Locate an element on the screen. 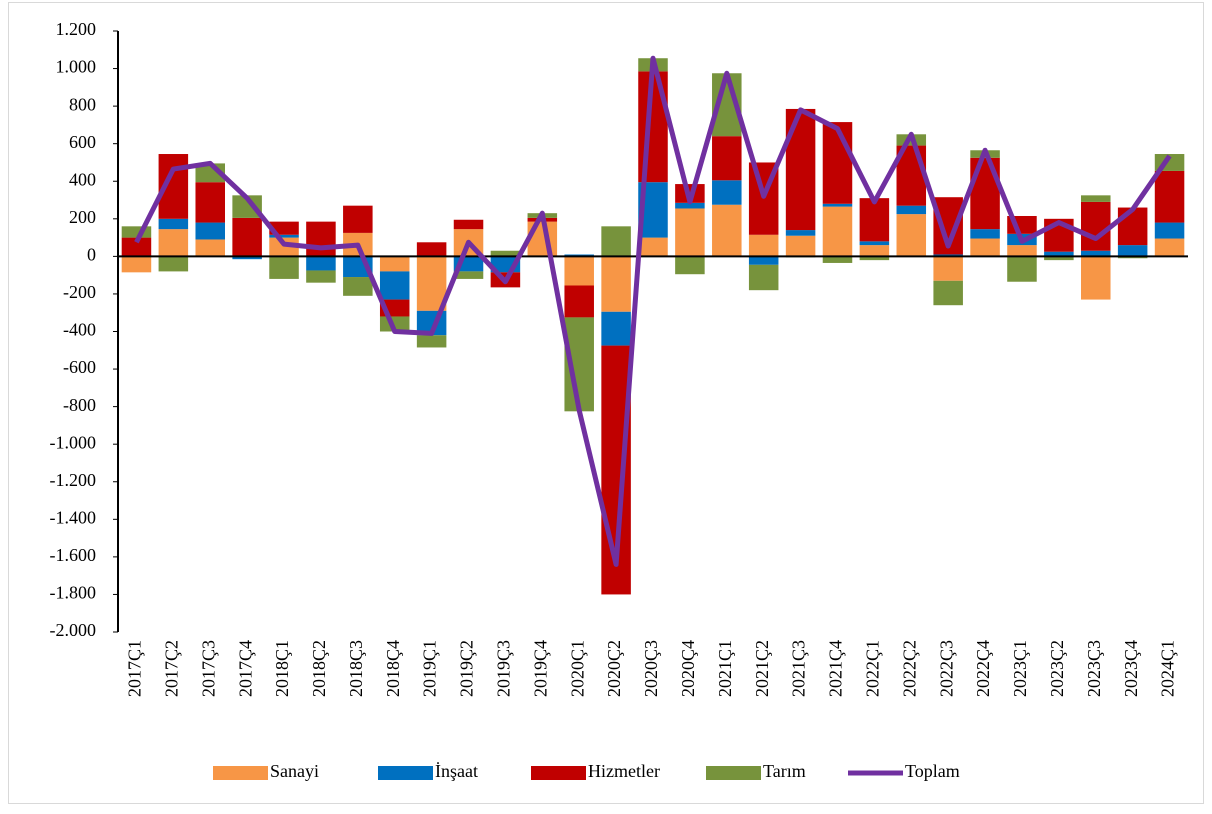  y-tick-label: 0 is located at coordinates (91, 255).